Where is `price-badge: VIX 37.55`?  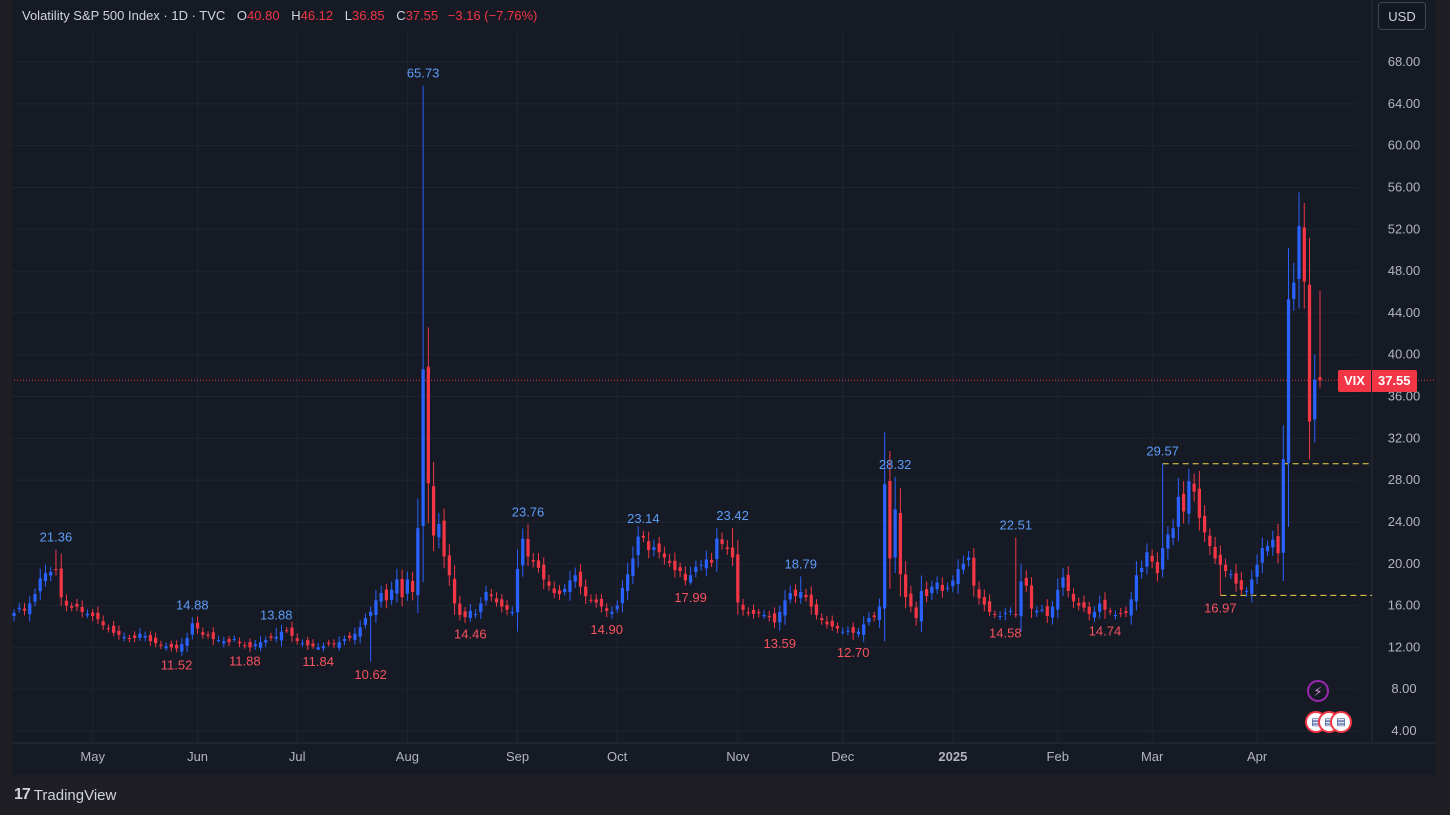 price-badge: VIX 37.55 is located at coordinates (1377, 381).